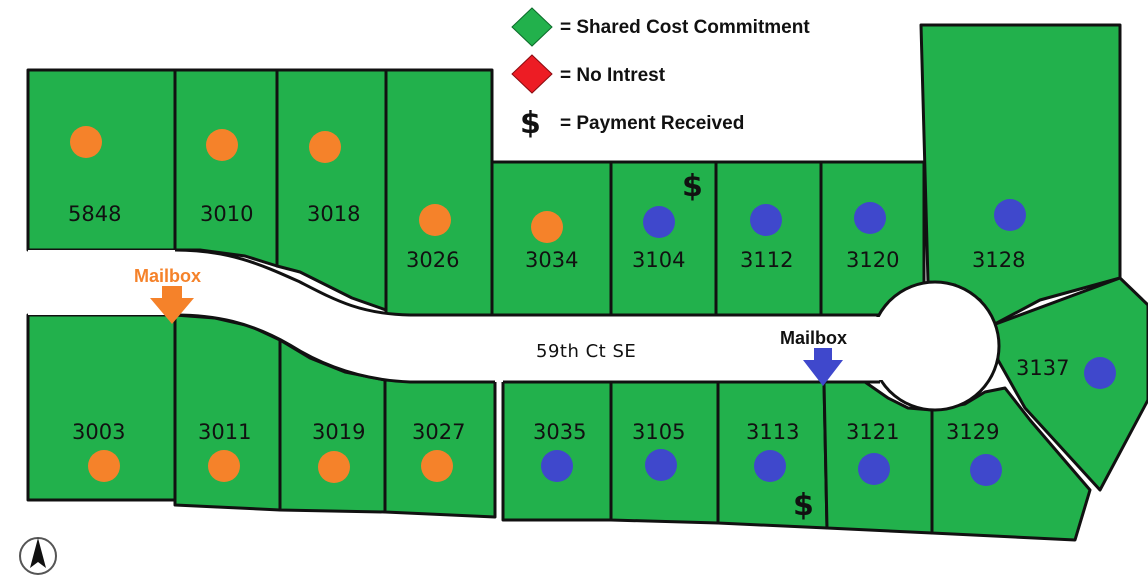 This screenshot has width=1148, height=586. Describe the element at coordinates (748, 346) in the screenshot. I see `payment-markers: $ $` at that location.